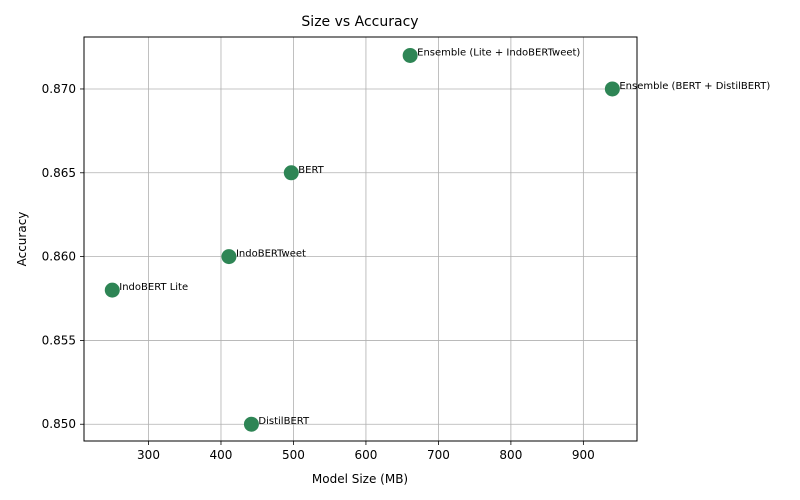 This screenshot has height=500, width=800. Describe the element at coordinates (293, 455) in the screenshot. I see `x-tick-label: 500` at that location.